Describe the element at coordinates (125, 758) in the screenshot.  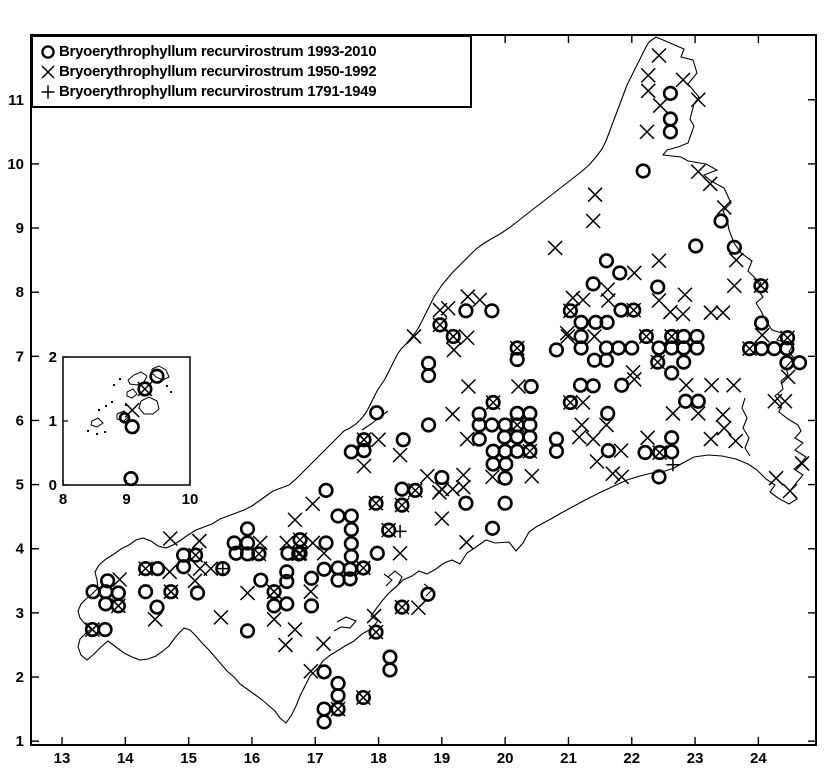
I see `x-tick-label: 14` at that location.